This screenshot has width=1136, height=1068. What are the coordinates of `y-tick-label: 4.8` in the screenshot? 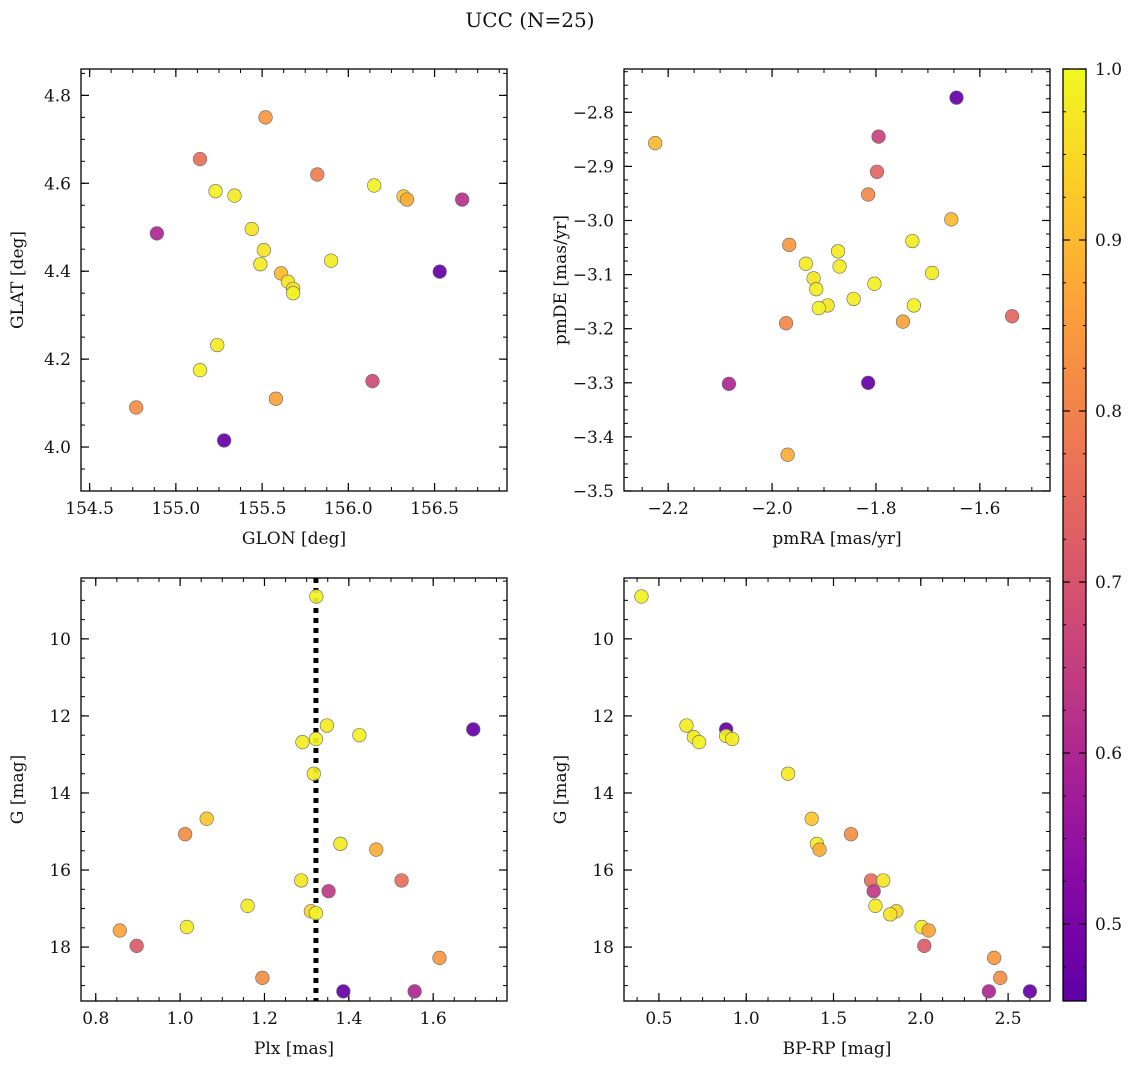 It's located at (57, 96).